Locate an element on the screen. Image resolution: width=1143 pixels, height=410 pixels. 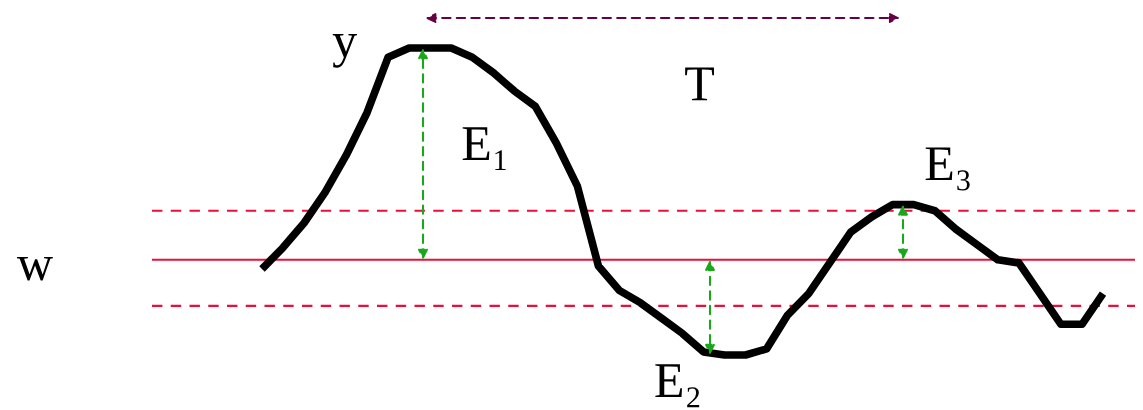
annotation: y is located at coordinates (344, 51).